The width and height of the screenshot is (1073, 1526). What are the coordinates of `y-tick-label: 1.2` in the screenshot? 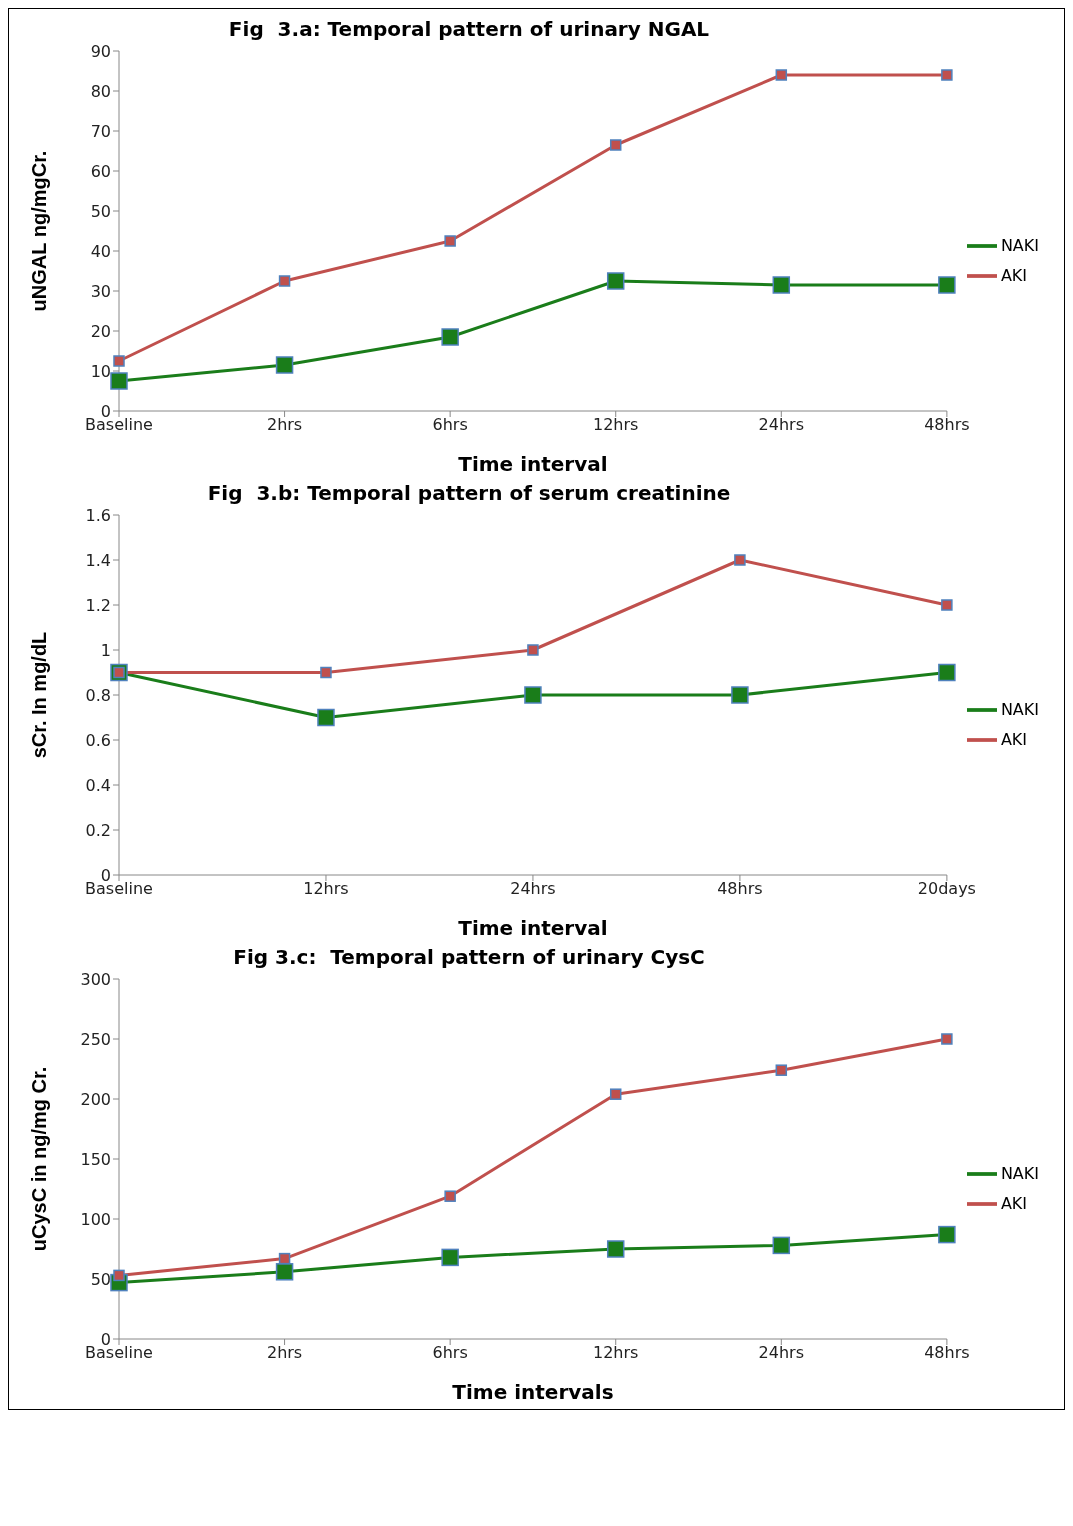 It's located at (98, 605).